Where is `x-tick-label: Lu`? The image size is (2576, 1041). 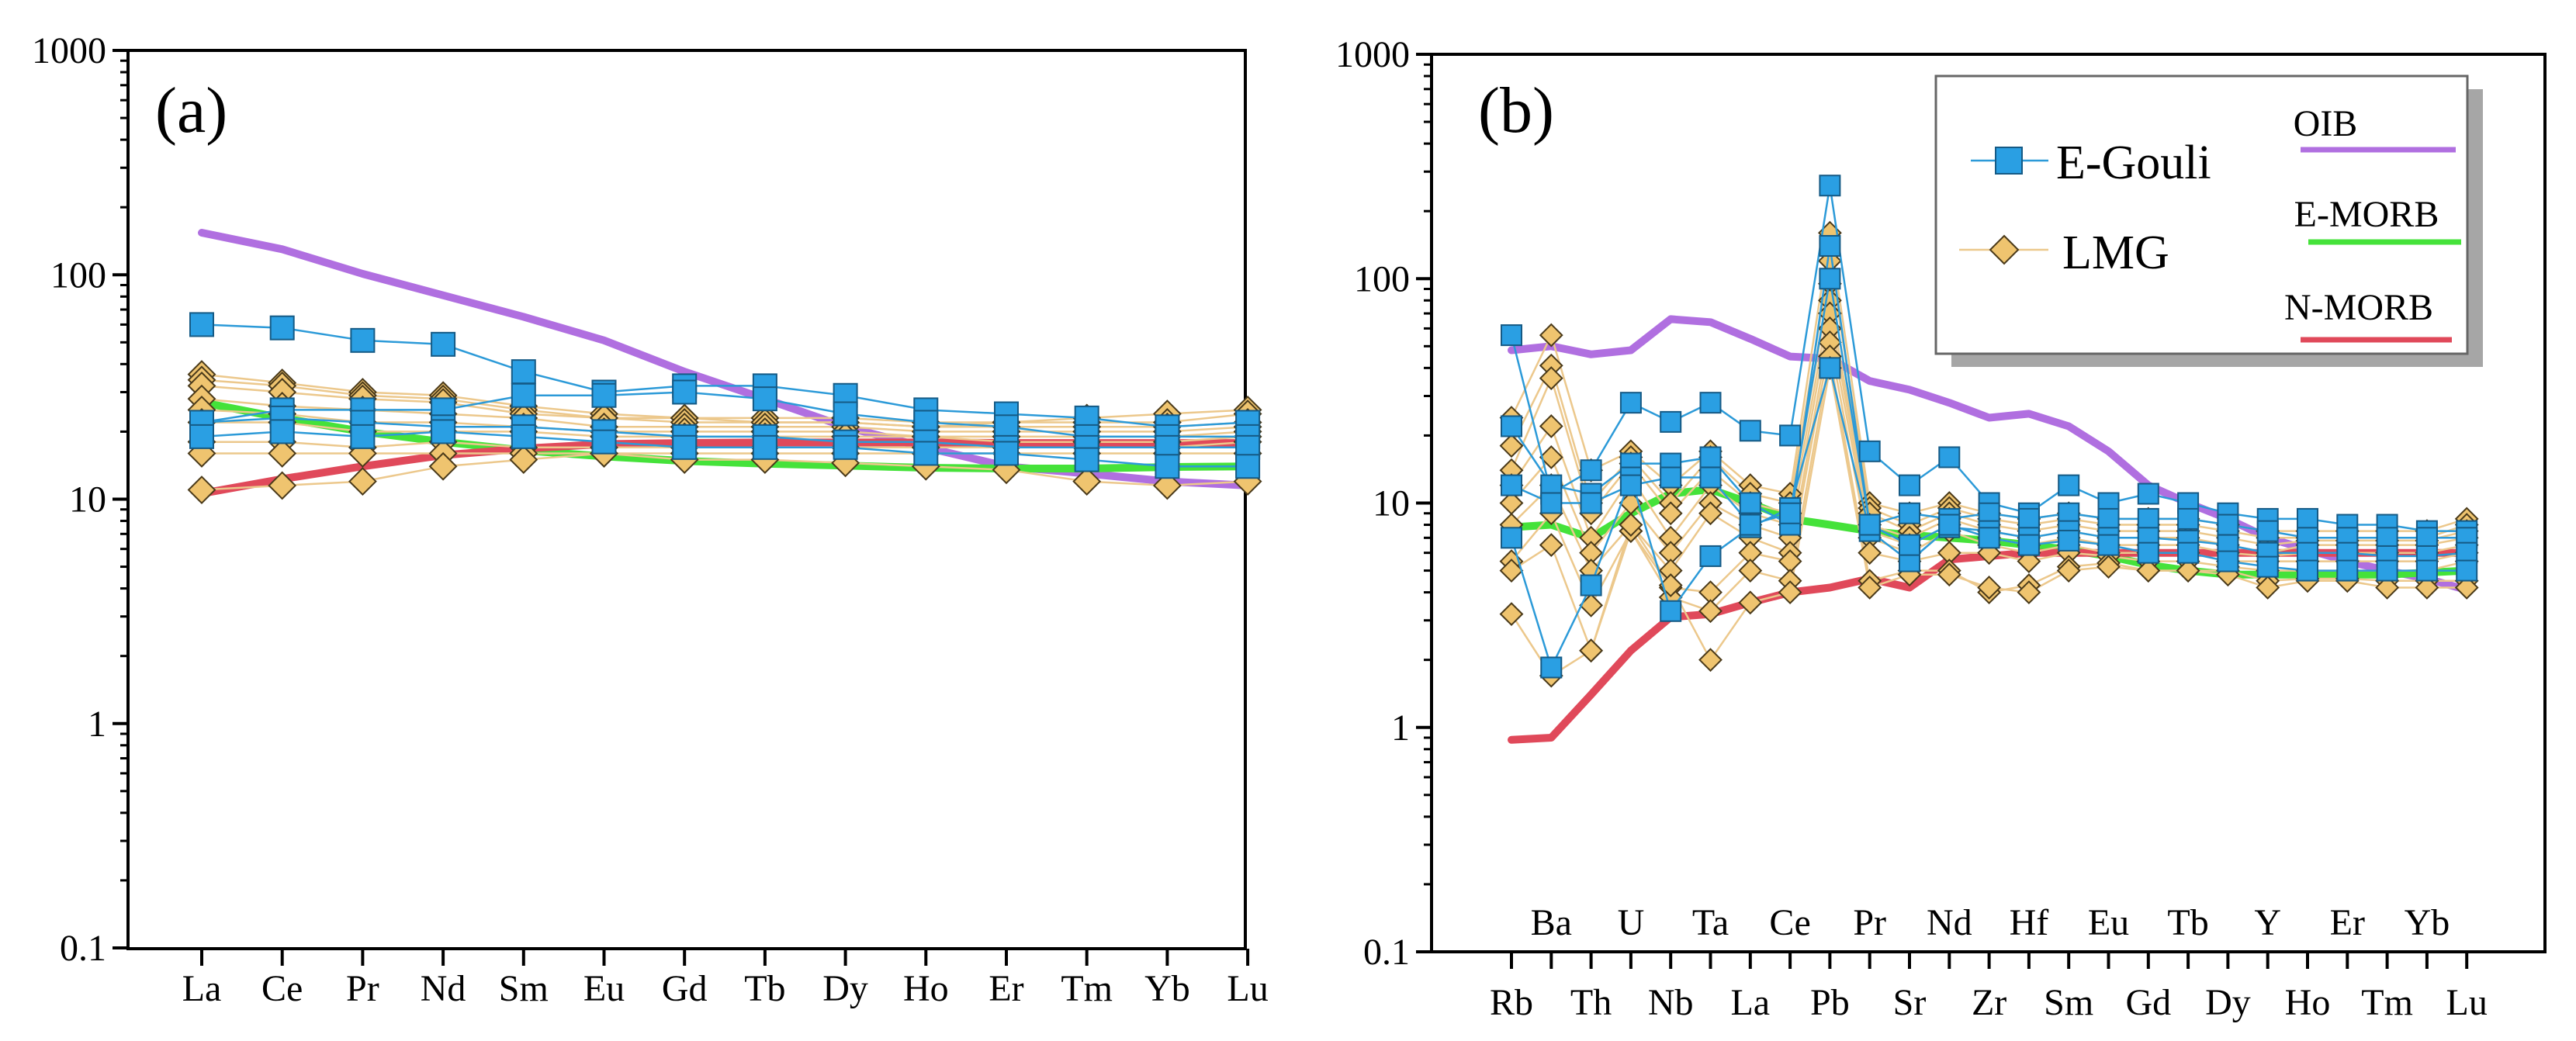
x-tick-label: Lu is located at coordinates (1247, 988).